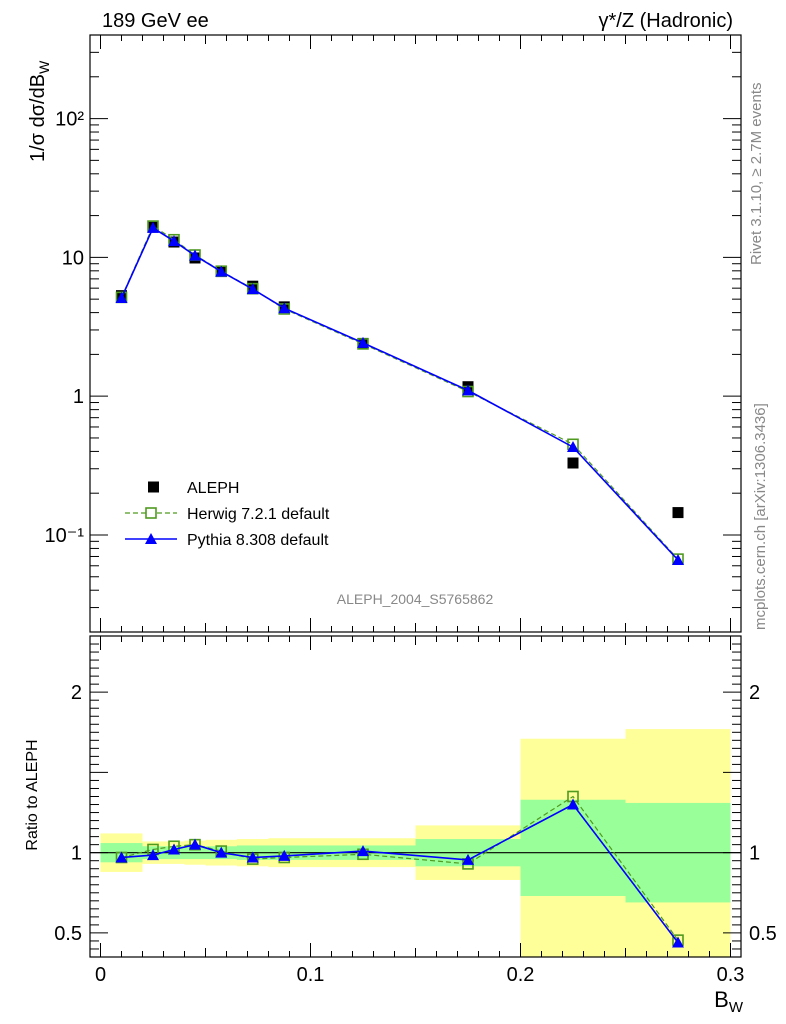  I want to click on y-tick-label: 10², so click(69, 120).